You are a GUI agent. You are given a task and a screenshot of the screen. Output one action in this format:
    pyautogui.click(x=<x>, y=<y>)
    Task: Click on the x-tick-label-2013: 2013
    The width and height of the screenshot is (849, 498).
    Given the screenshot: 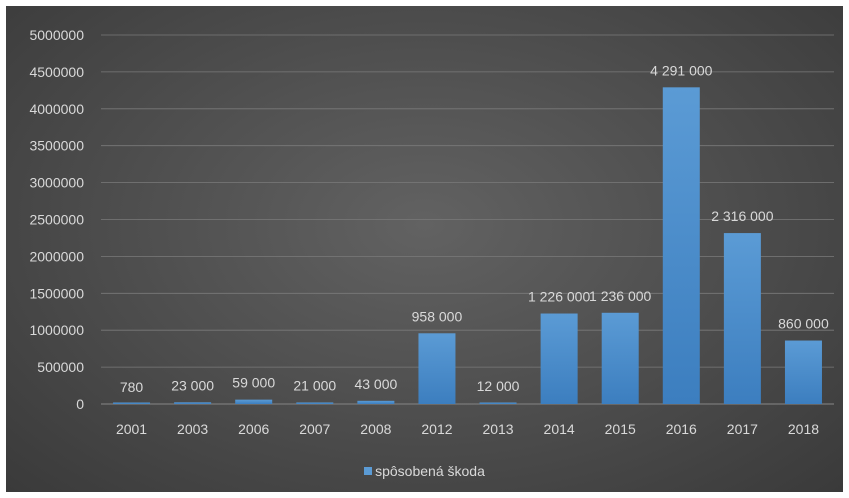 What is the action you would take?
    pyautogui.click(x=497, y=429)
    